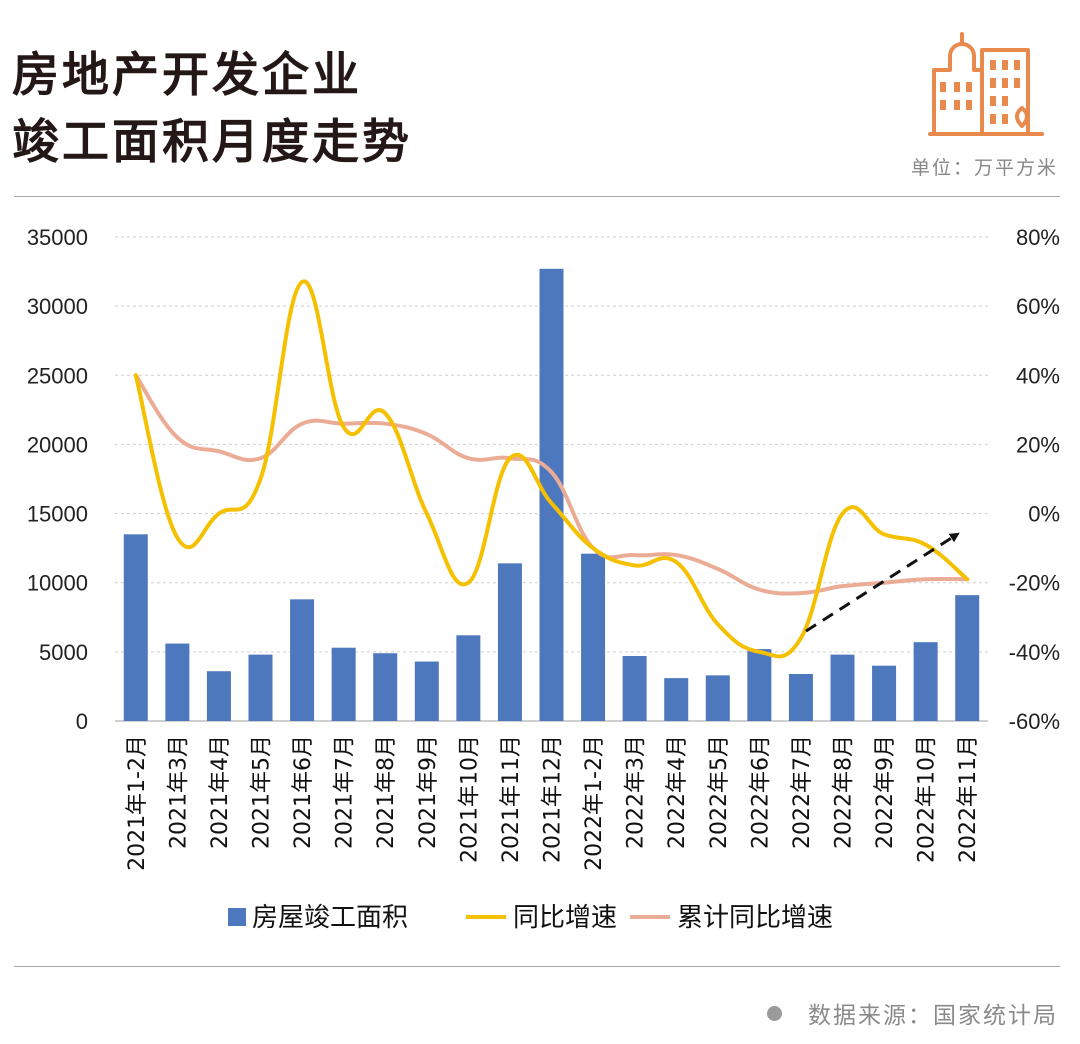  Describe the element at coordinates (212, 142) in the screenshot. I see `chart-title-line-2: 竣工面积月度走势` at that location.